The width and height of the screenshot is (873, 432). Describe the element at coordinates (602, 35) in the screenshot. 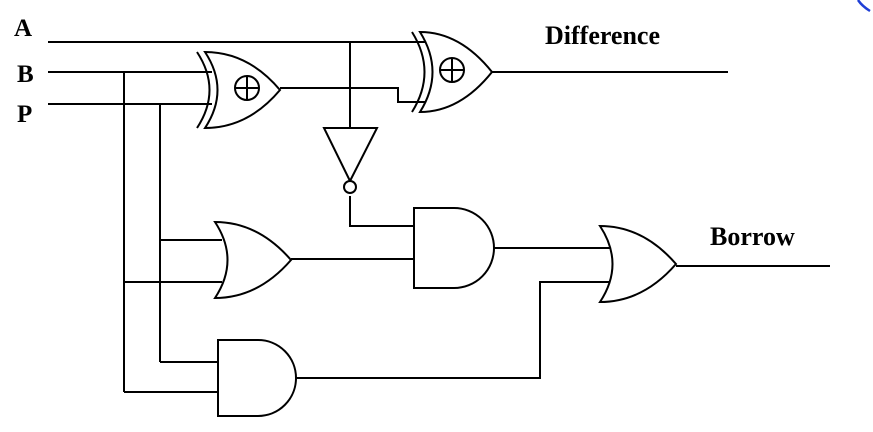

I see `output-label-difference: Difference` at that location.